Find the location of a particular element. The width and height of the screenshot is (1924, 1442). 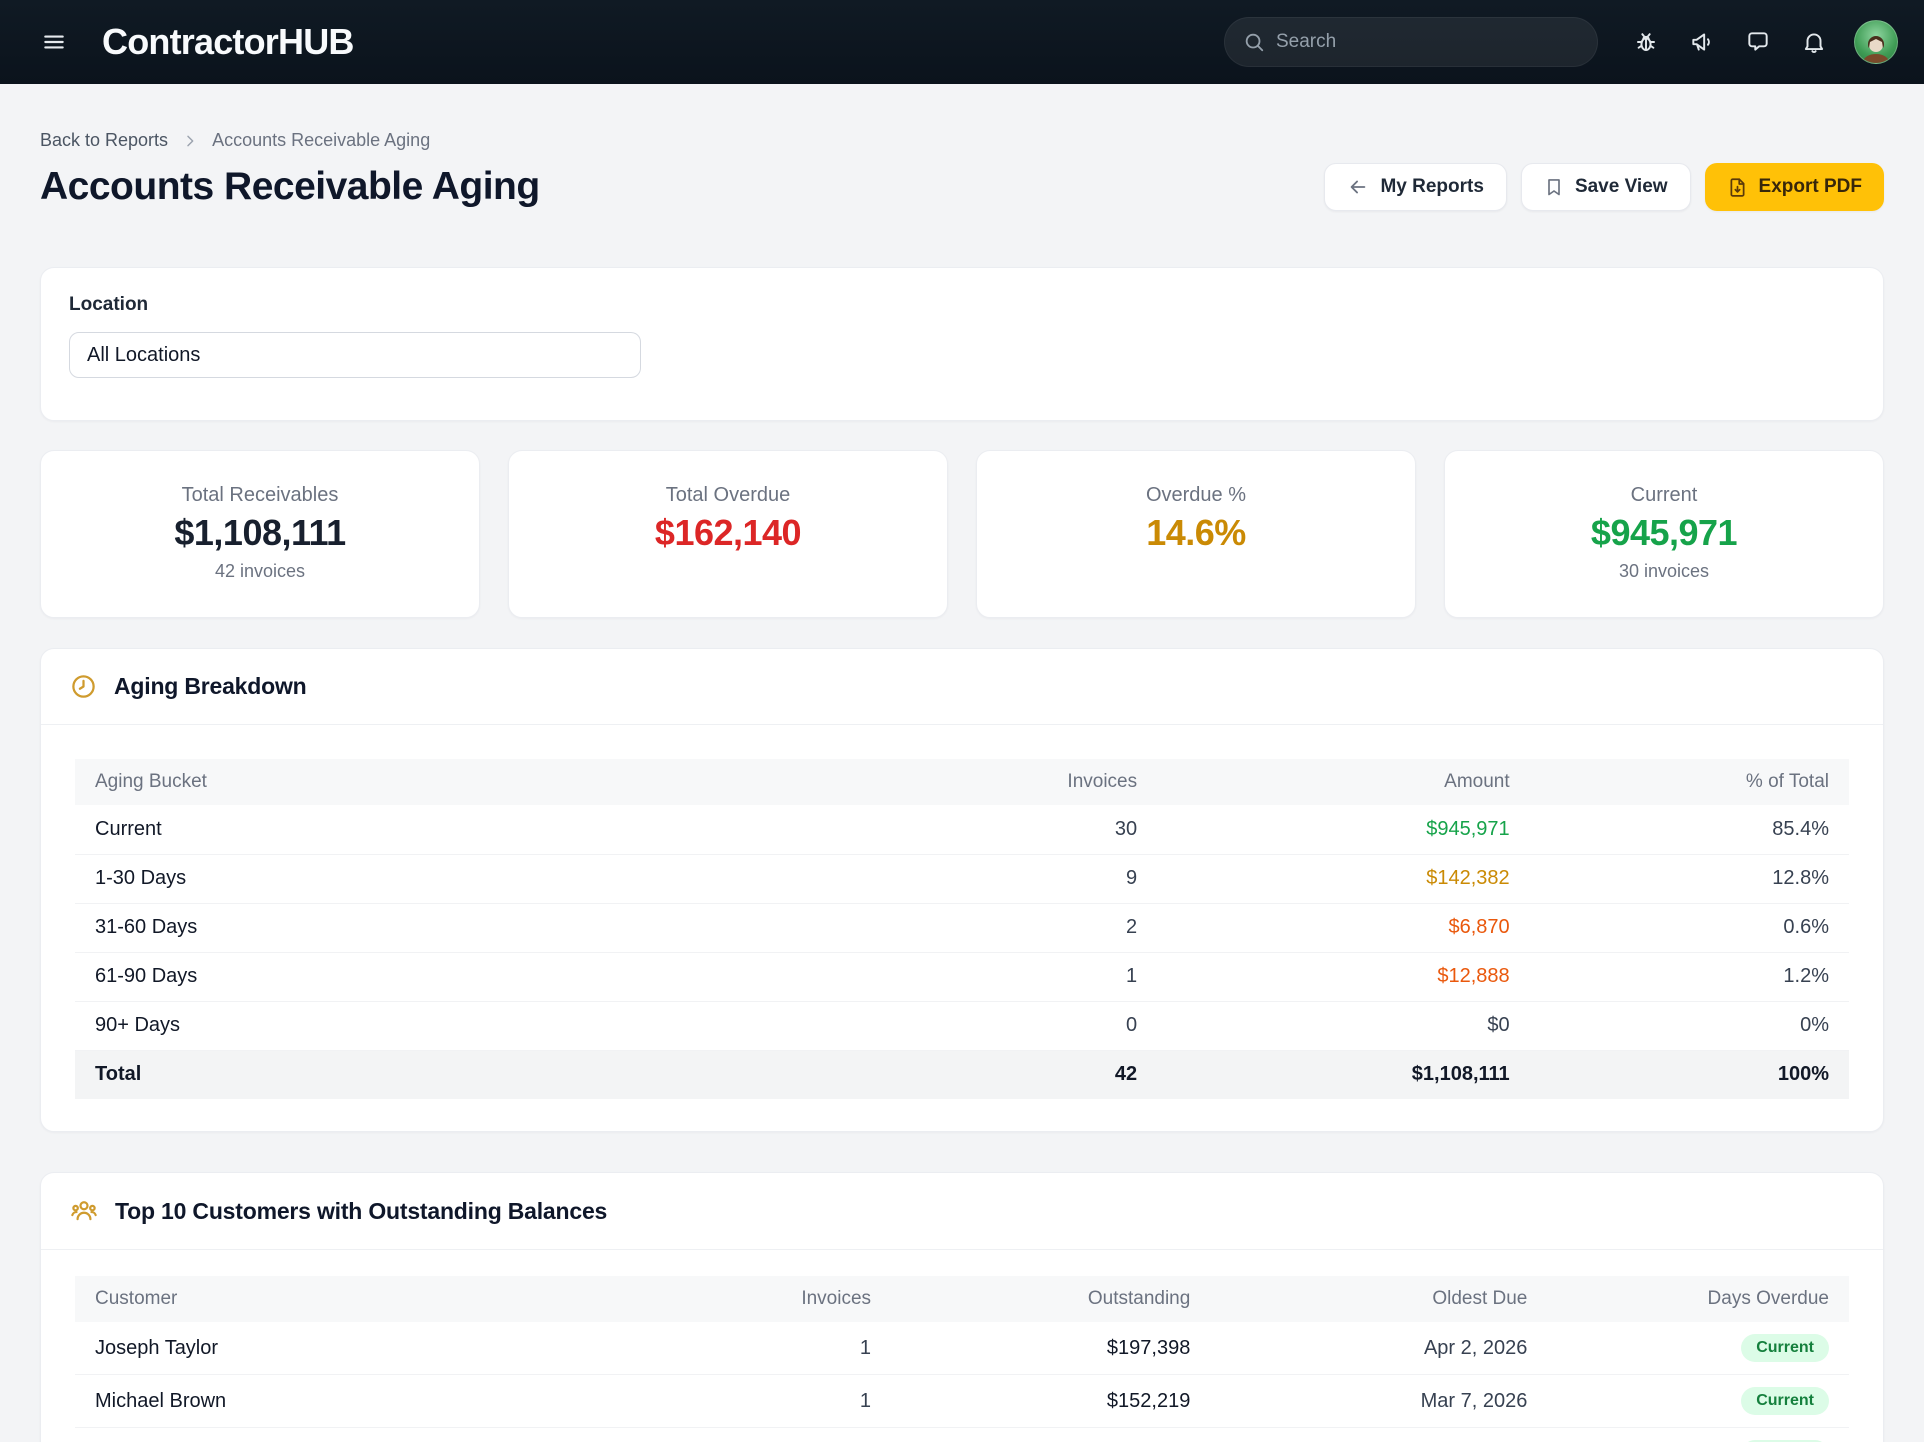

filters-card: Location All Locations is located at coordinates (962, 344).